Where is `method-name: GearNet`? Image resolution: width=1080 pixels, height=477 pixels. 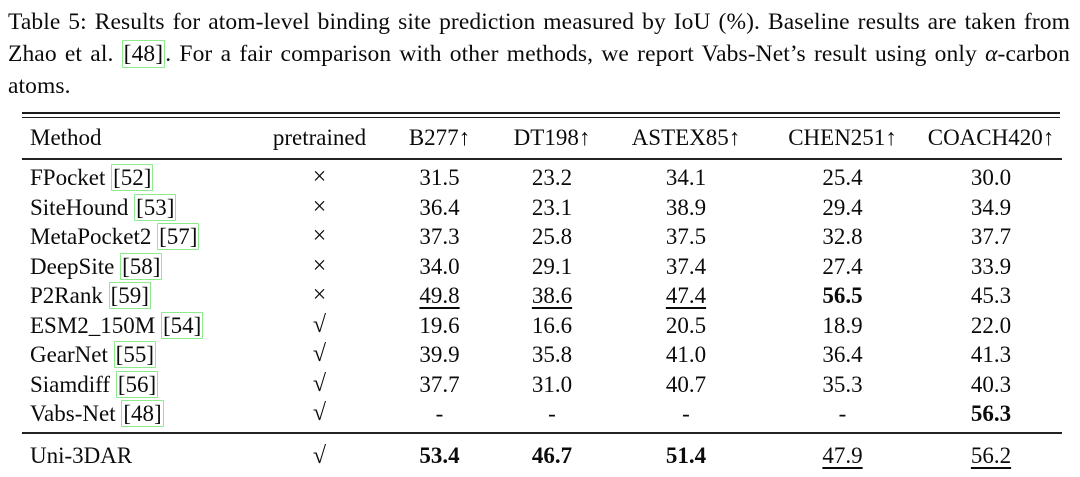 method-name: GearNet is located at coordinates (69, 354).